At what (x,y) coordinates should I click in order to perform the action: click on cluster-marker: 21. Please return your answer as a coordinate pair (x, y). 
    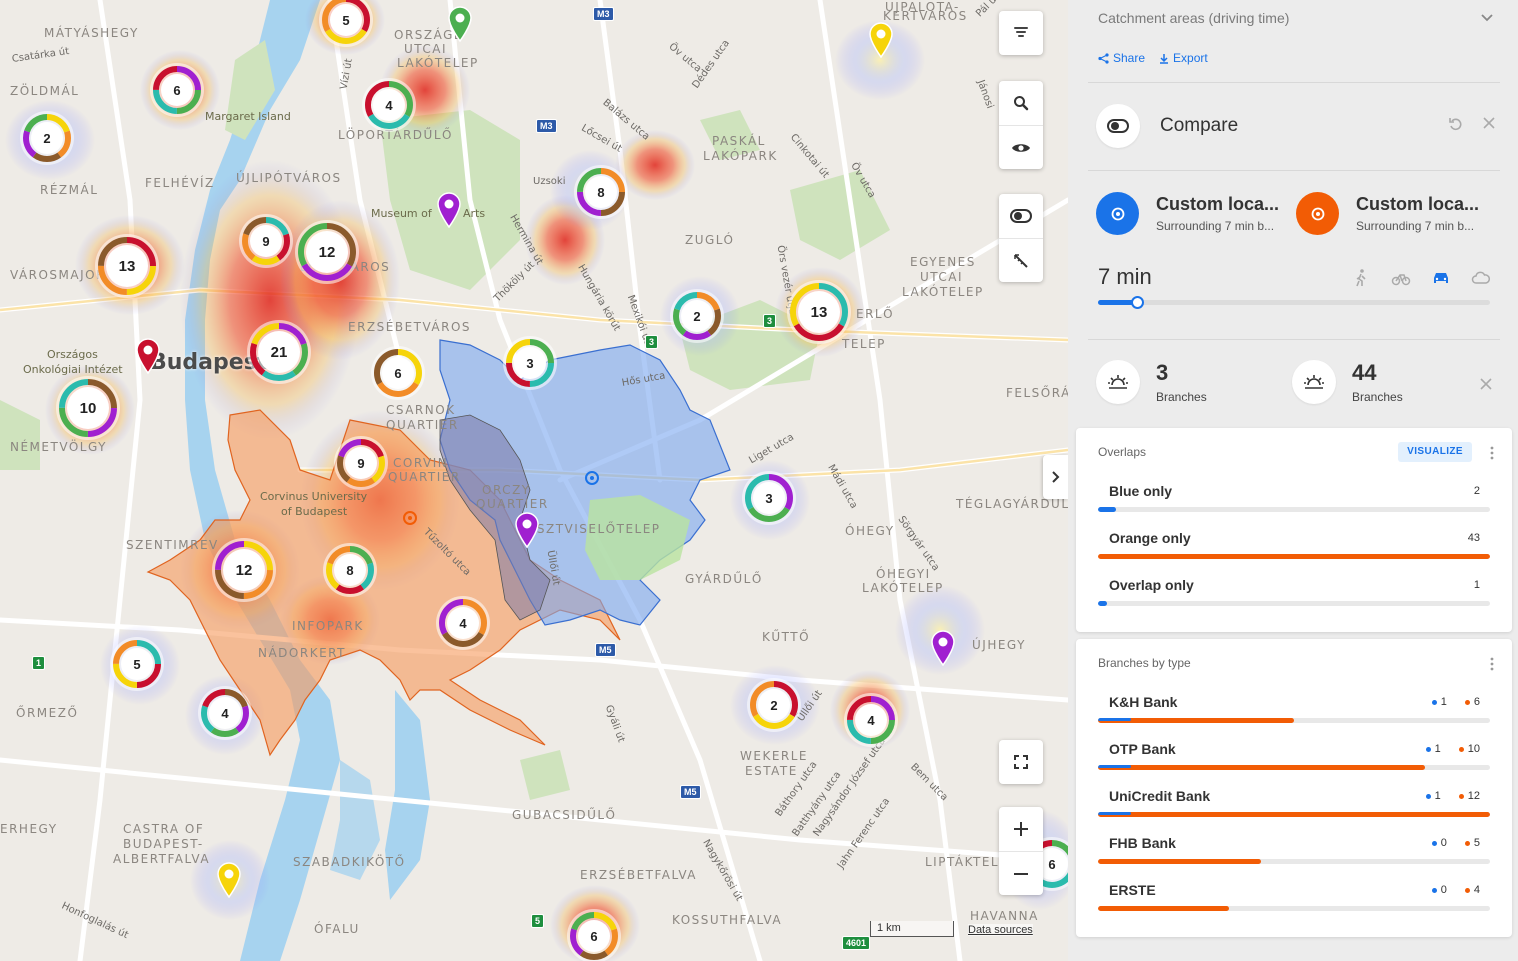
    Looking at the image, I should click on (279, 352).